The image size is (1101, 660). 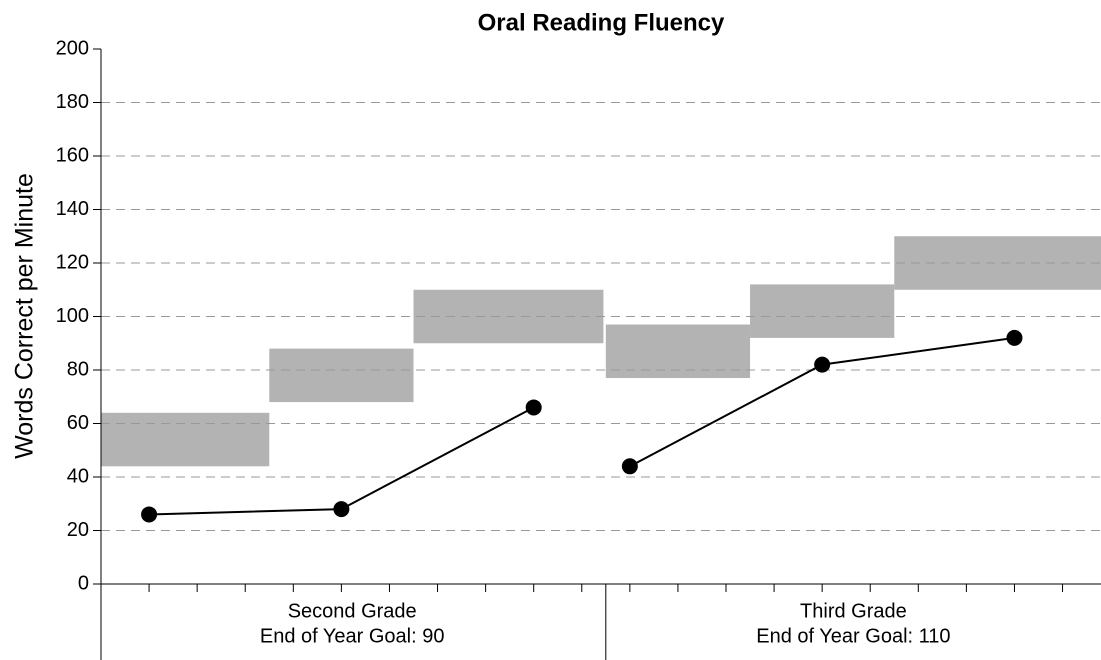 What do you see at coordinates (853, 611) in the screenshot?
I see `group-label: Third Grade` at bounding box center [853, 611].